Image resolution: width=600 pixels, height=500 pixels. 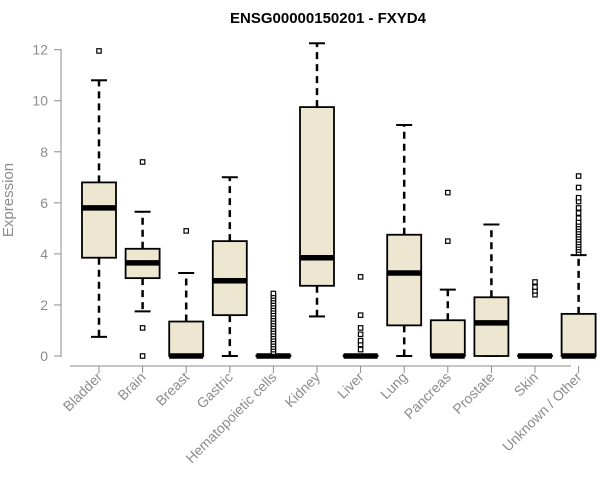 I want to click on x-category-label: Unknown / Other, so click(x=542, y=412).